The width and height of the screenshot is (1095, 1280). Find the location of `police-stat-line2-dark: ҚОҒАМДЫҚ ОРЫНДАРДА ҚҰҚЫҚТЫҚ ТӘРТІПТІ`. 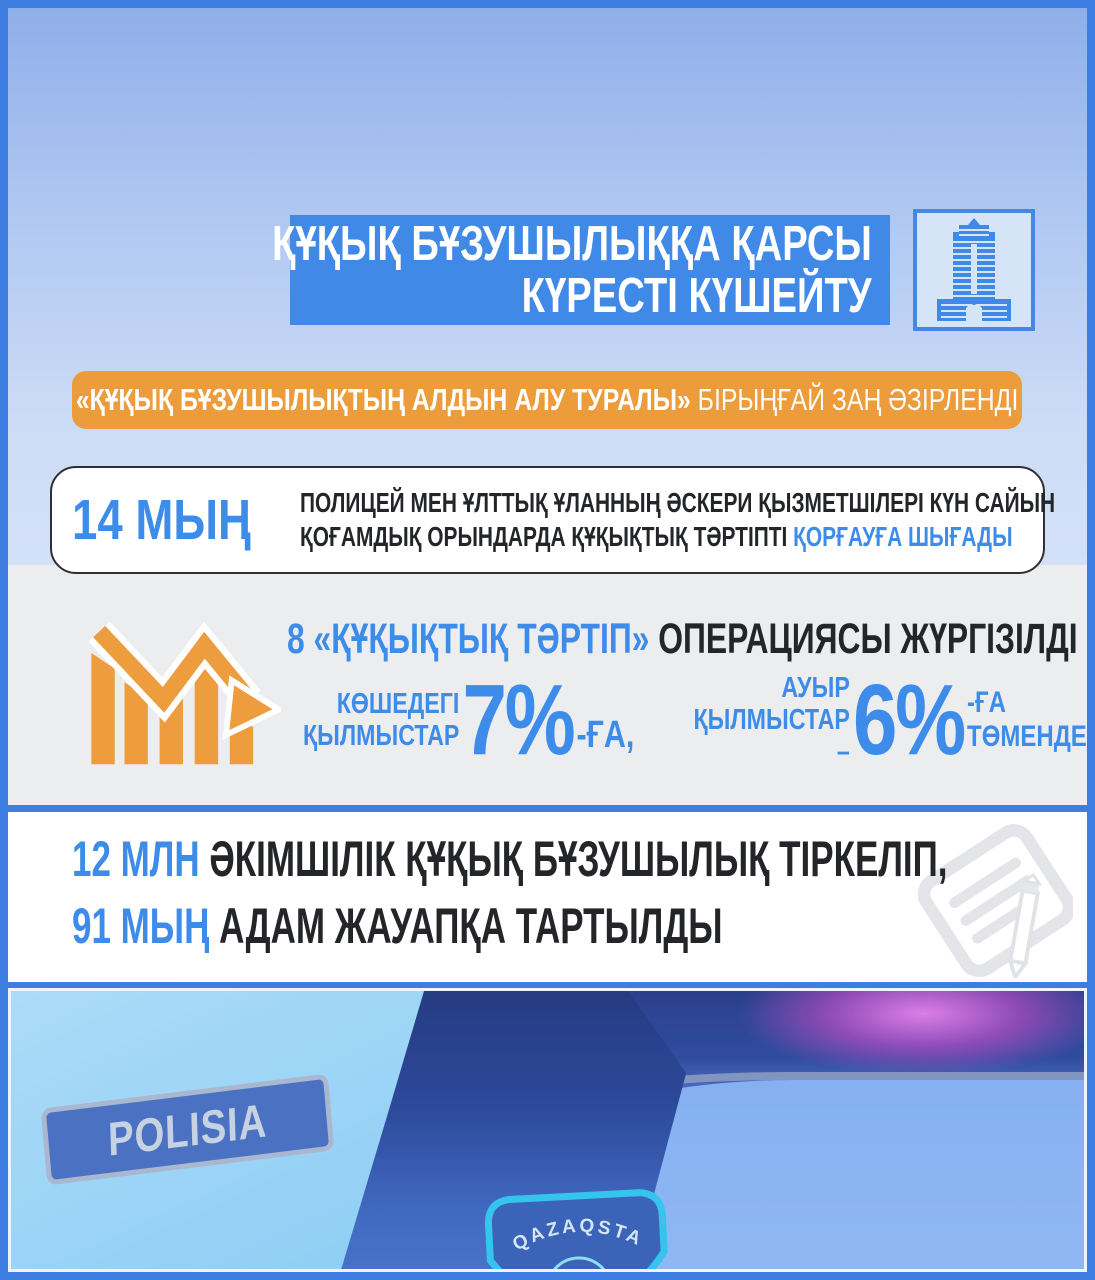

police-stat-line2-dark: ҚОҒАМДЫҚ ОРЫНДАРДА ҚҰҚЫҚТЫҚ ТӘРТІПТІ is located at coordinates (546, 536).